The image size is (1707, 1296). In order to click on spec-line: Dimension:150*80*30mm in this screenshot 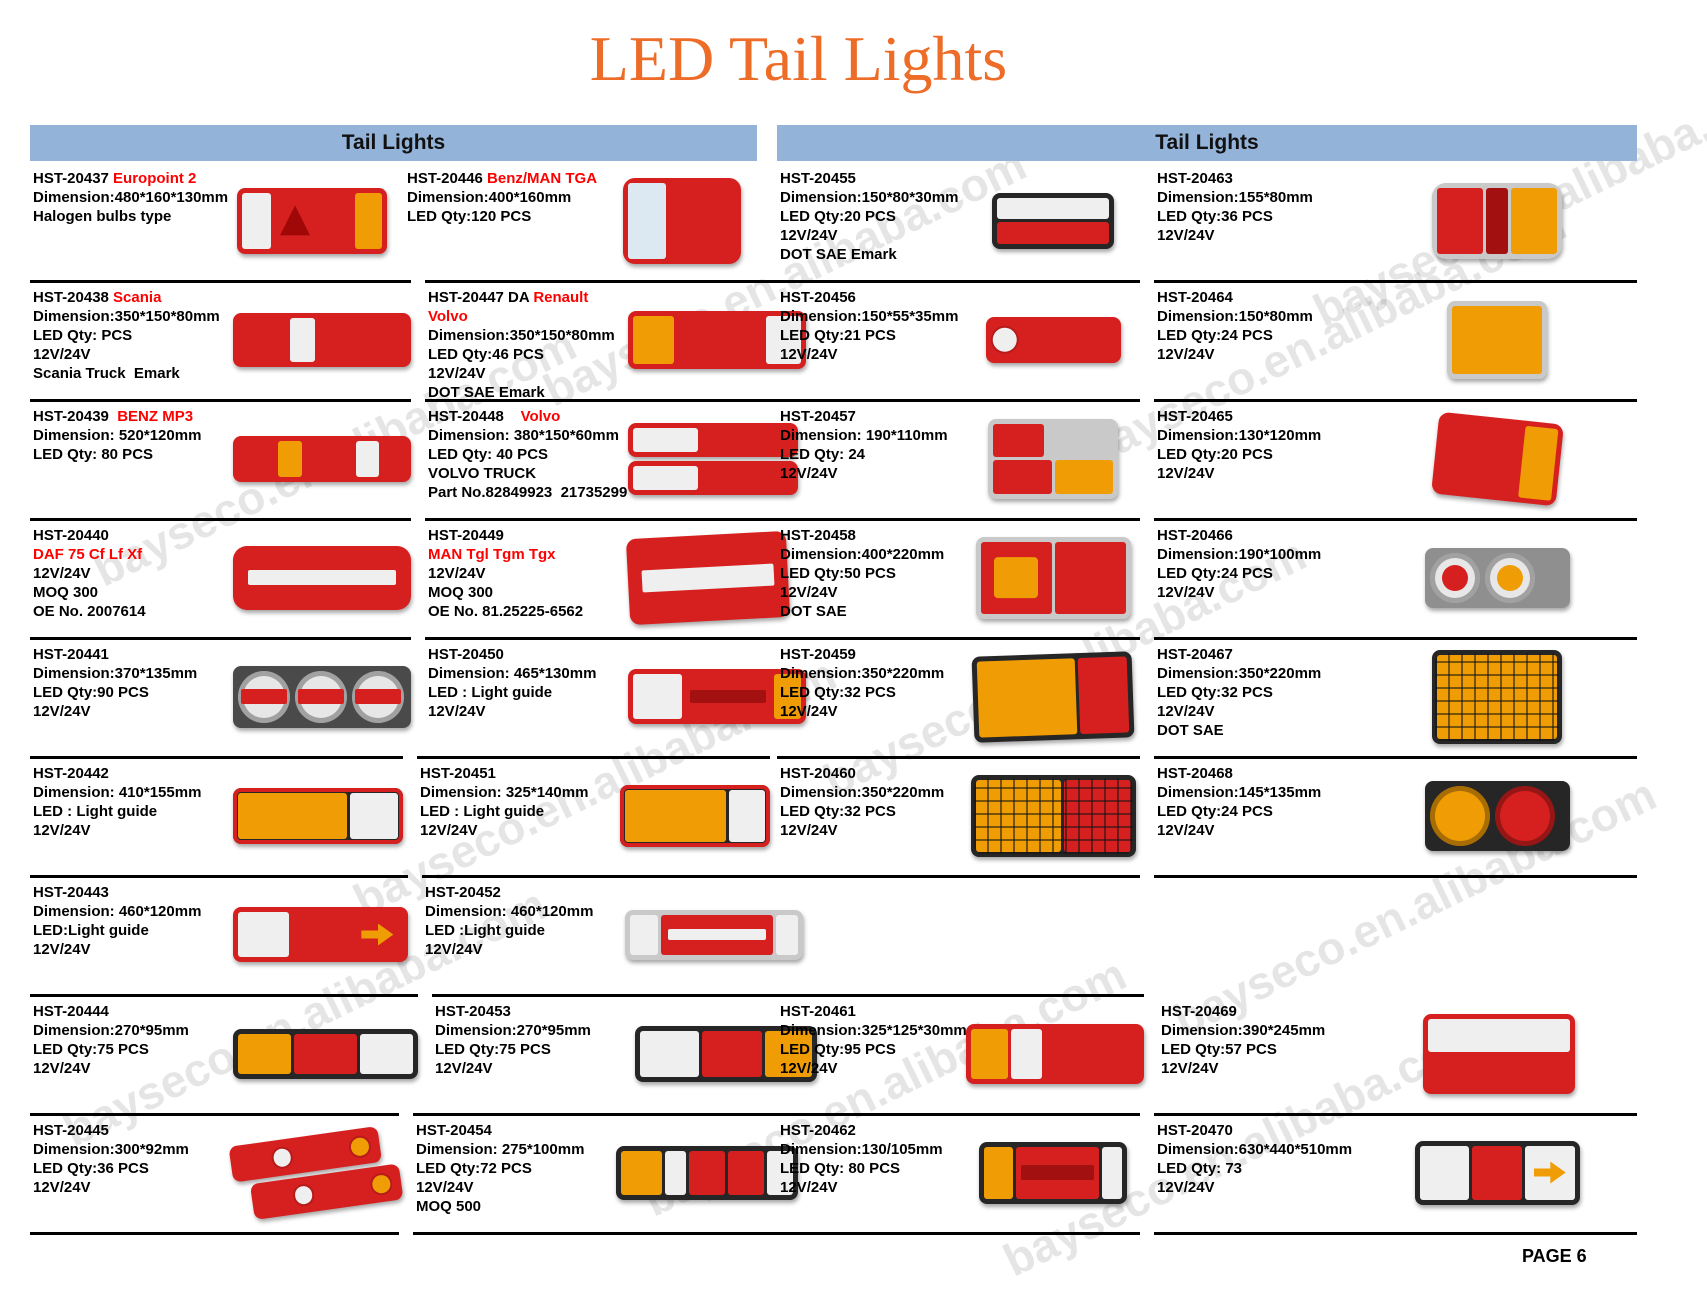, I will do `click(869, 197)`.